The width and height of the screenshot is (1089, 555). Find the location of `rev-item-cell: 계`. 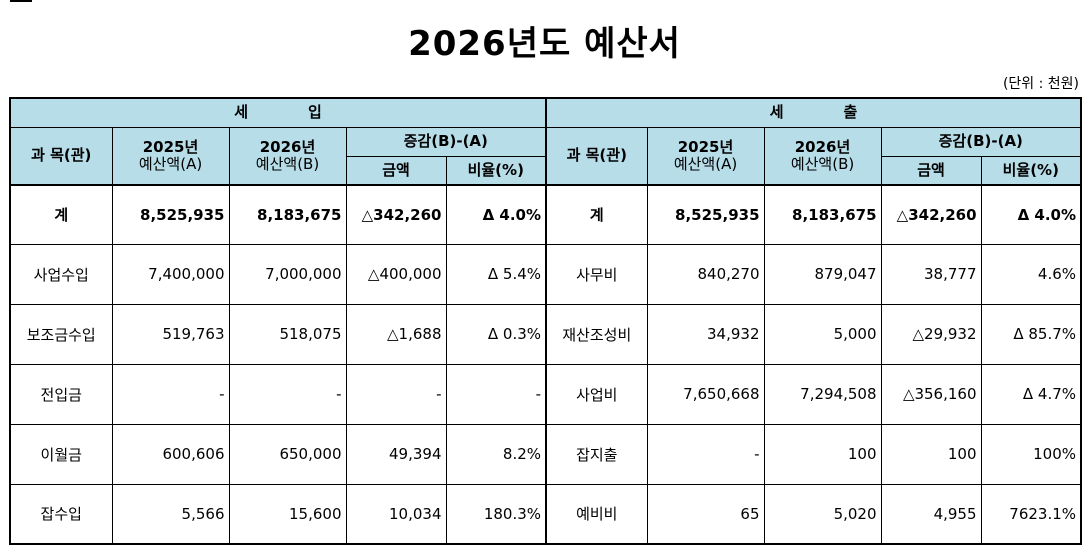

rev-item-cell: 계 is located at coordinates (61, 214).